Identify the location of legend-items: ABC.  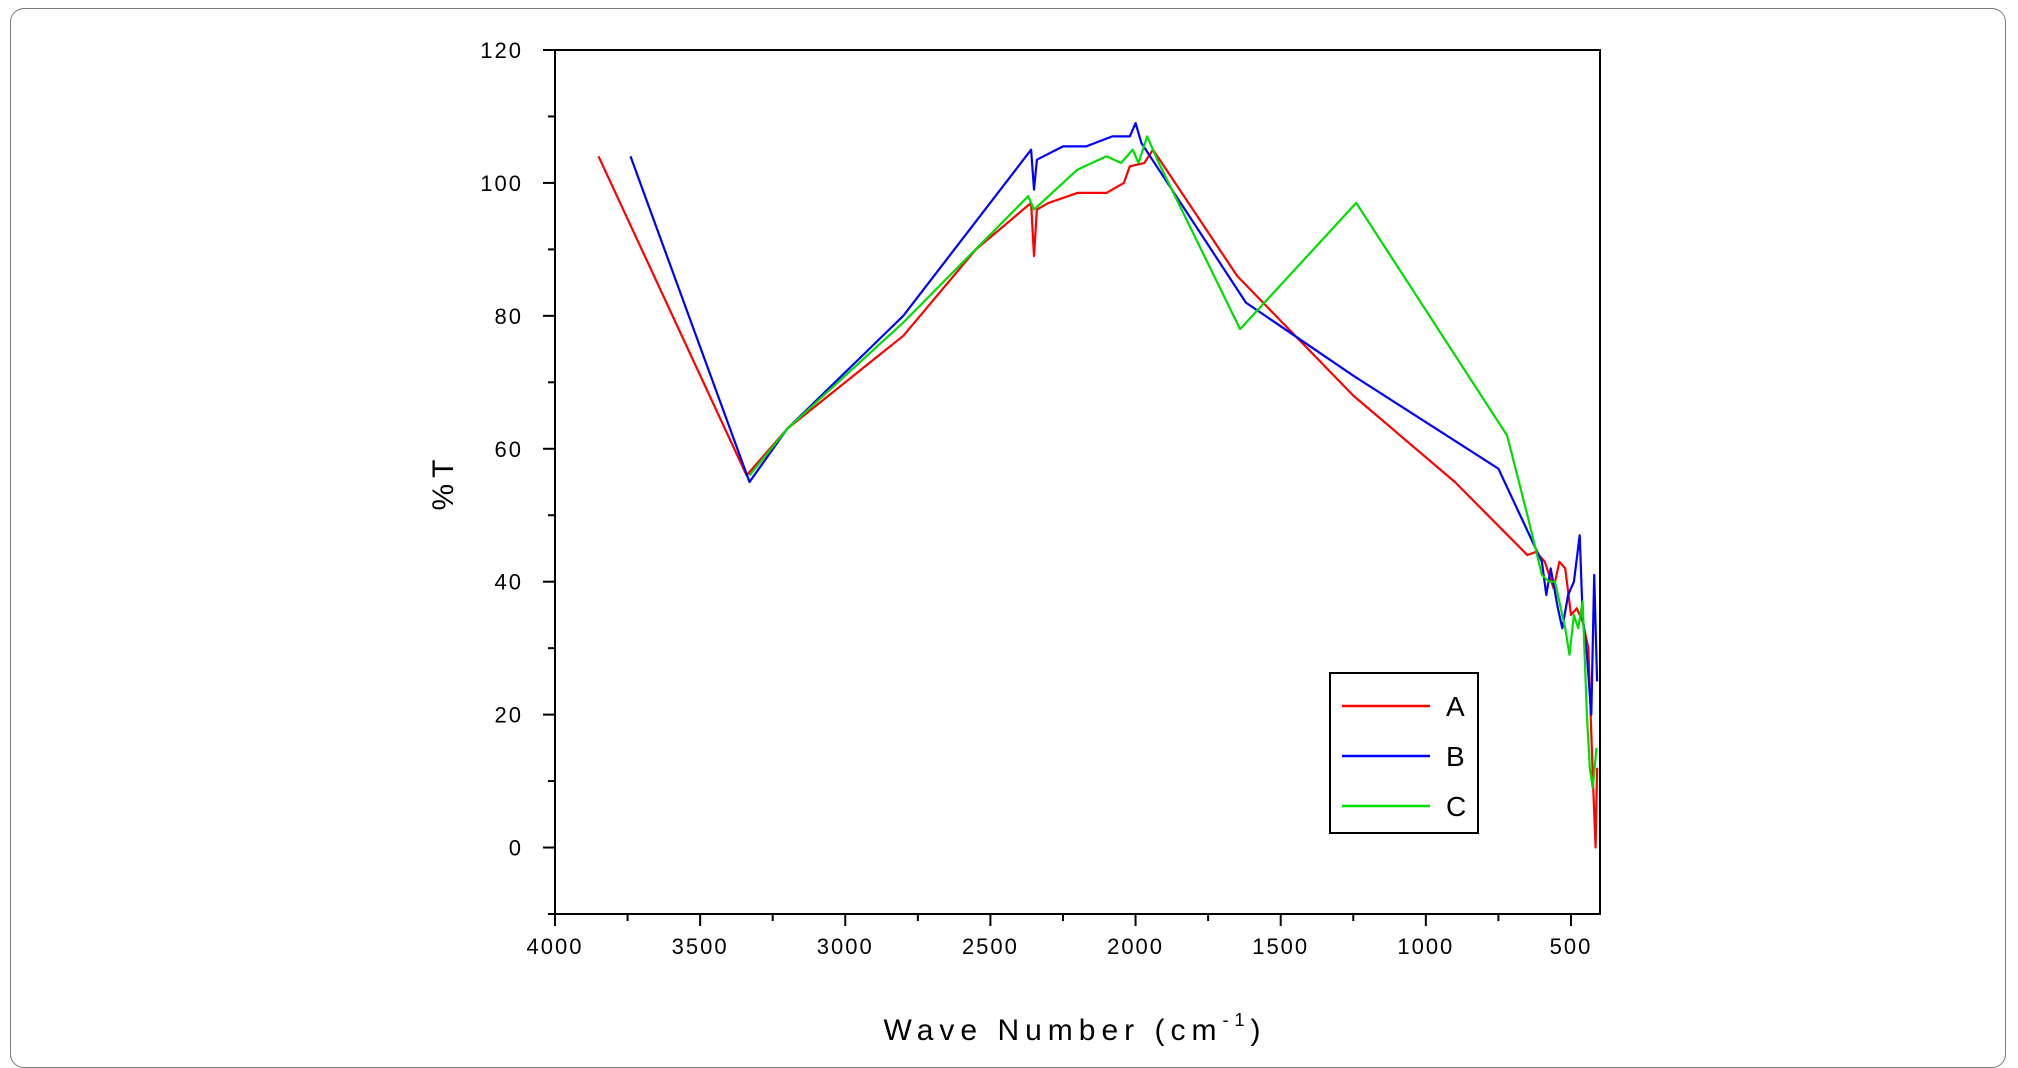
(1404, 756).